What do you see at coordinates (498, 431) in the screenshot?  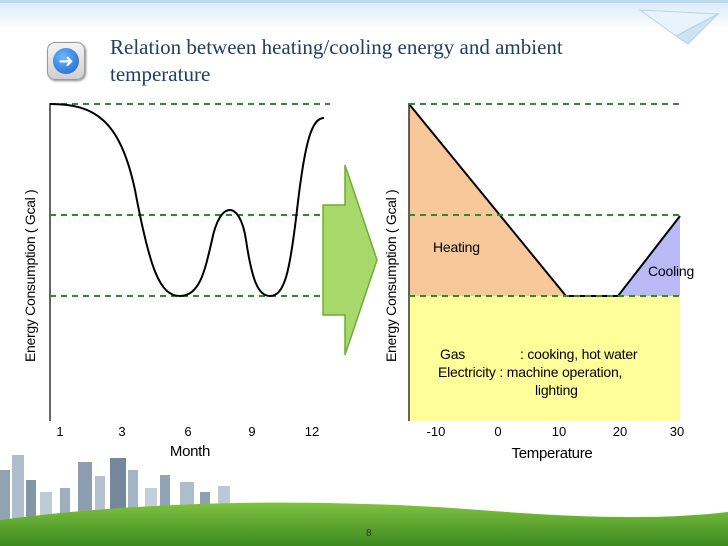 I see `right-x-tick: 0` at bounding box center [498, 431].